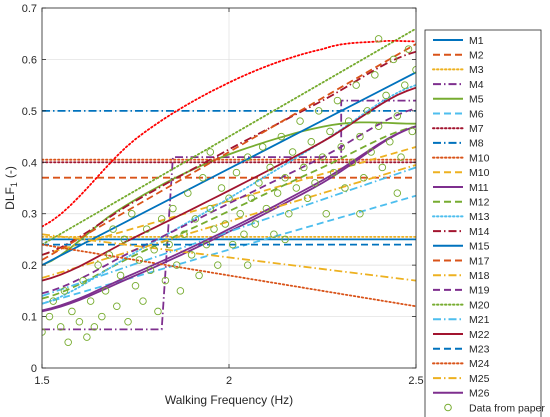  What do you see at coordinates (29, 112) in the screenshot?
I see `y-tick-label: 0.5` at bounding box center [29, 112].